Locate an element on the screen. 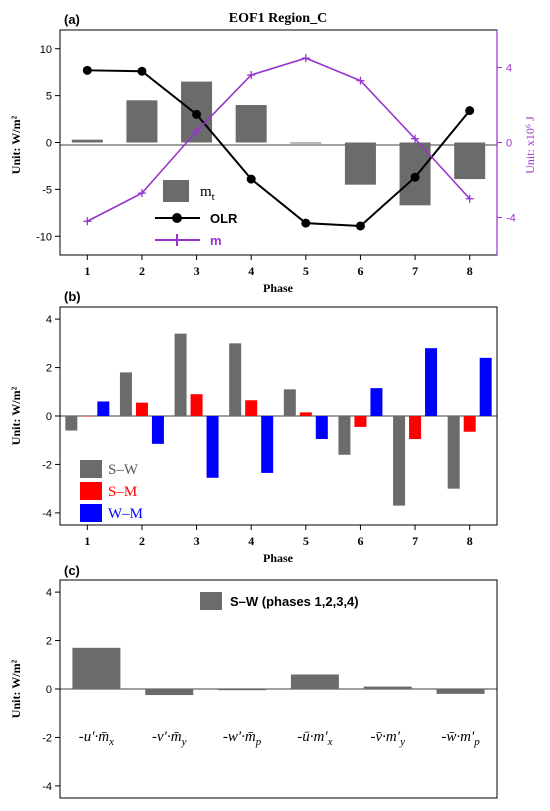  panel-b-x-ticks: 1 2 3 4 5 6 7 8 is located at coordinates (278, 536).